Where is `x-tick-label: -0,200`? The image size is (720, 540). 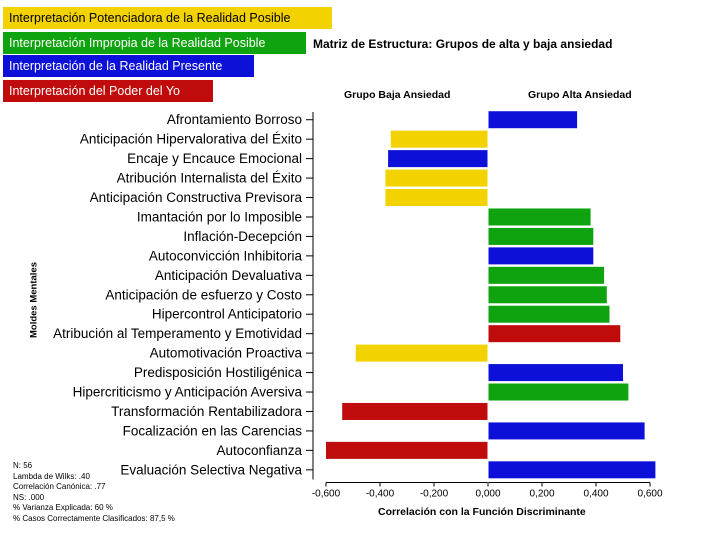 x-tick-label: -0,200 is located at coordinates (434, 494).